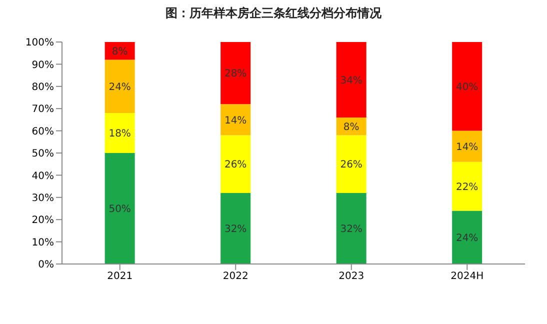 The image size is (547, 324). What do you see at coordinates (235, 276) in the screenshot?
I see `x-tick-label: 2022` at bounding box center [235, 276].